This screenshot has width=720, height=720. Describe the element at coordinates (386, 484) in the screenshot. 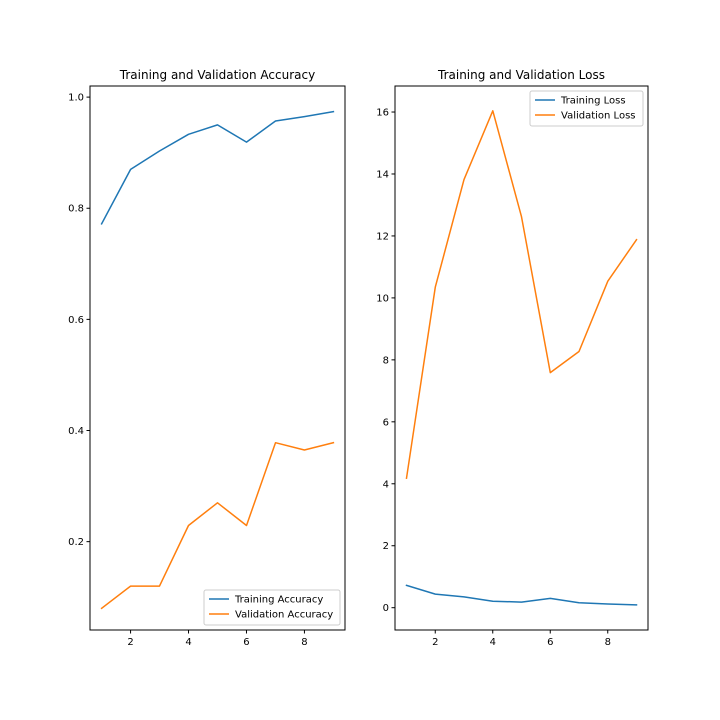

I see `y-tick-label: 4` at that location.